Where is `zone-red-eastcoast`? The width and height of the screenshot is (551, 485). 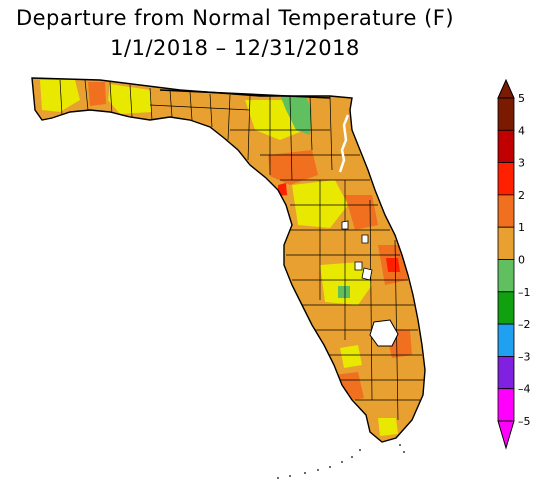 zone-red-eastcoast is located at coordinates (393, 265).